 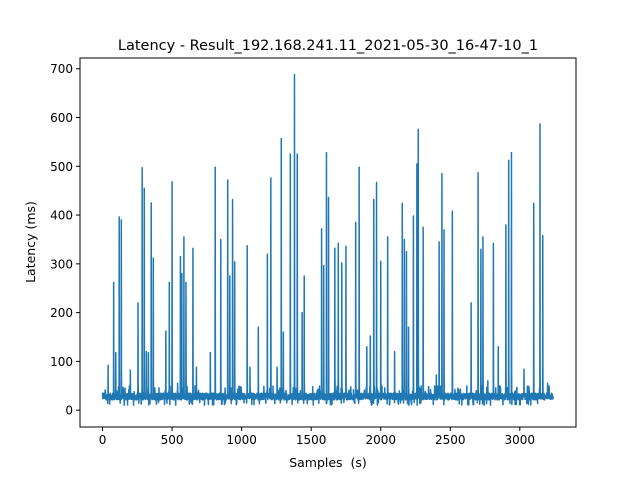 I want to click on x-tick-label: 3000, so click(x=520, y=440).